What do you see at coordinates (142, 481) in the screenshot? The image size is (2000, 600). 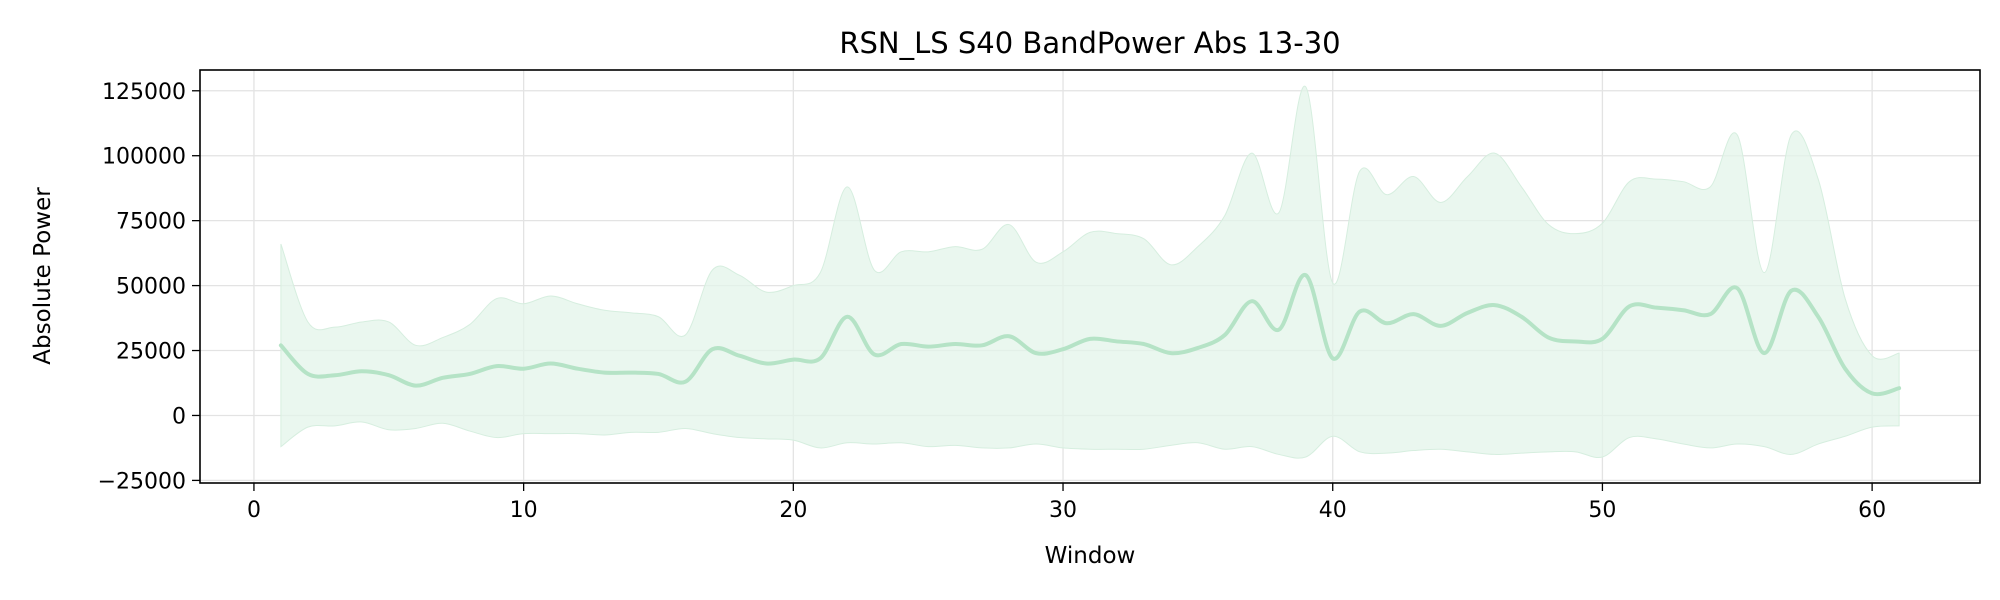 I see `y-tick-label: −25000` at bounding box center [142, 481].